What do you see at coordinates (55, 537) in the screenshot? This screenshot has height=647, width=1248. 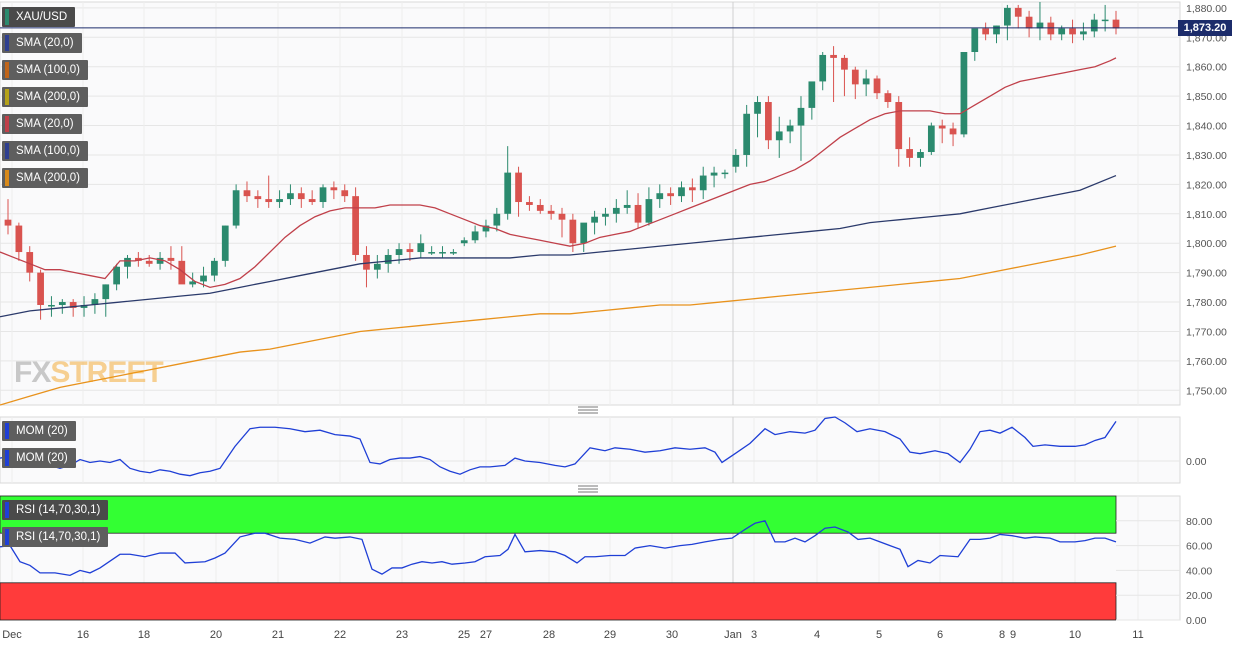 I see `legend-rsi-b: RSI (14,70,30,1)` at bounding box center [55, 537].